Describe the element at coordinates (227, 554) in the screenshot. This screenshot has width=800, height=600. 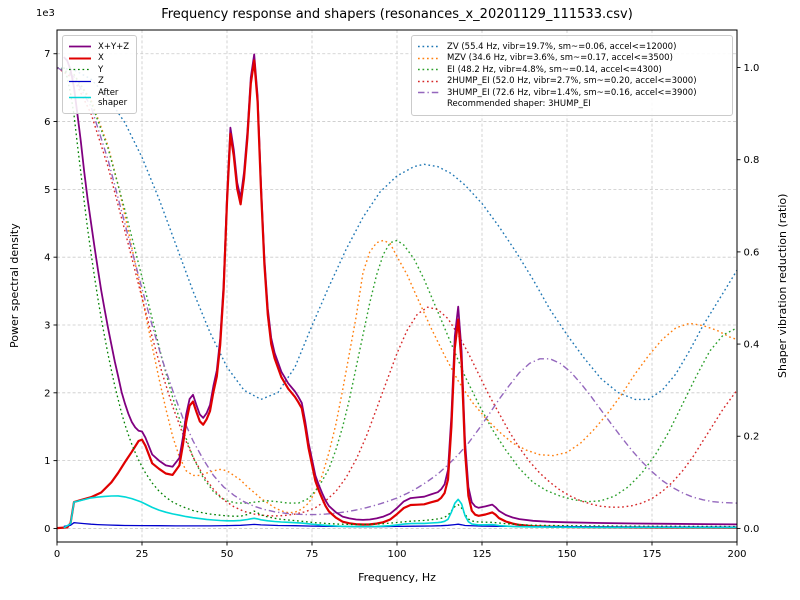
I see `tick-label: 50` at that location.